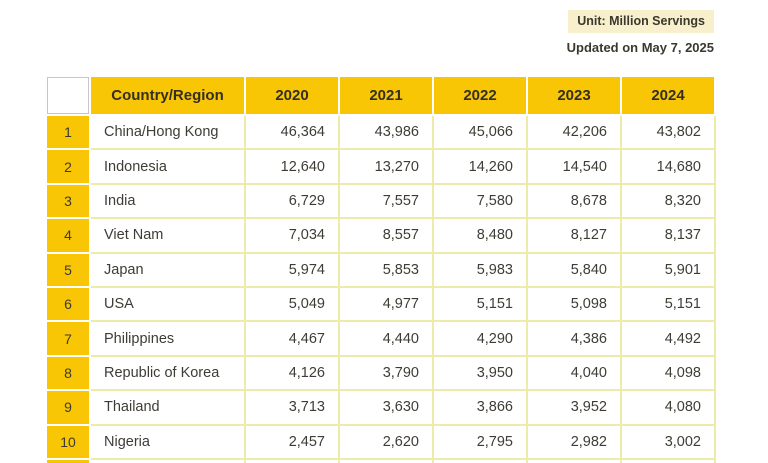 The image size is (768, 463). What do you see at coordinates (68, 304) in the screenshot?
I see `rank-cell: 6` at bounding box center [68, 304].